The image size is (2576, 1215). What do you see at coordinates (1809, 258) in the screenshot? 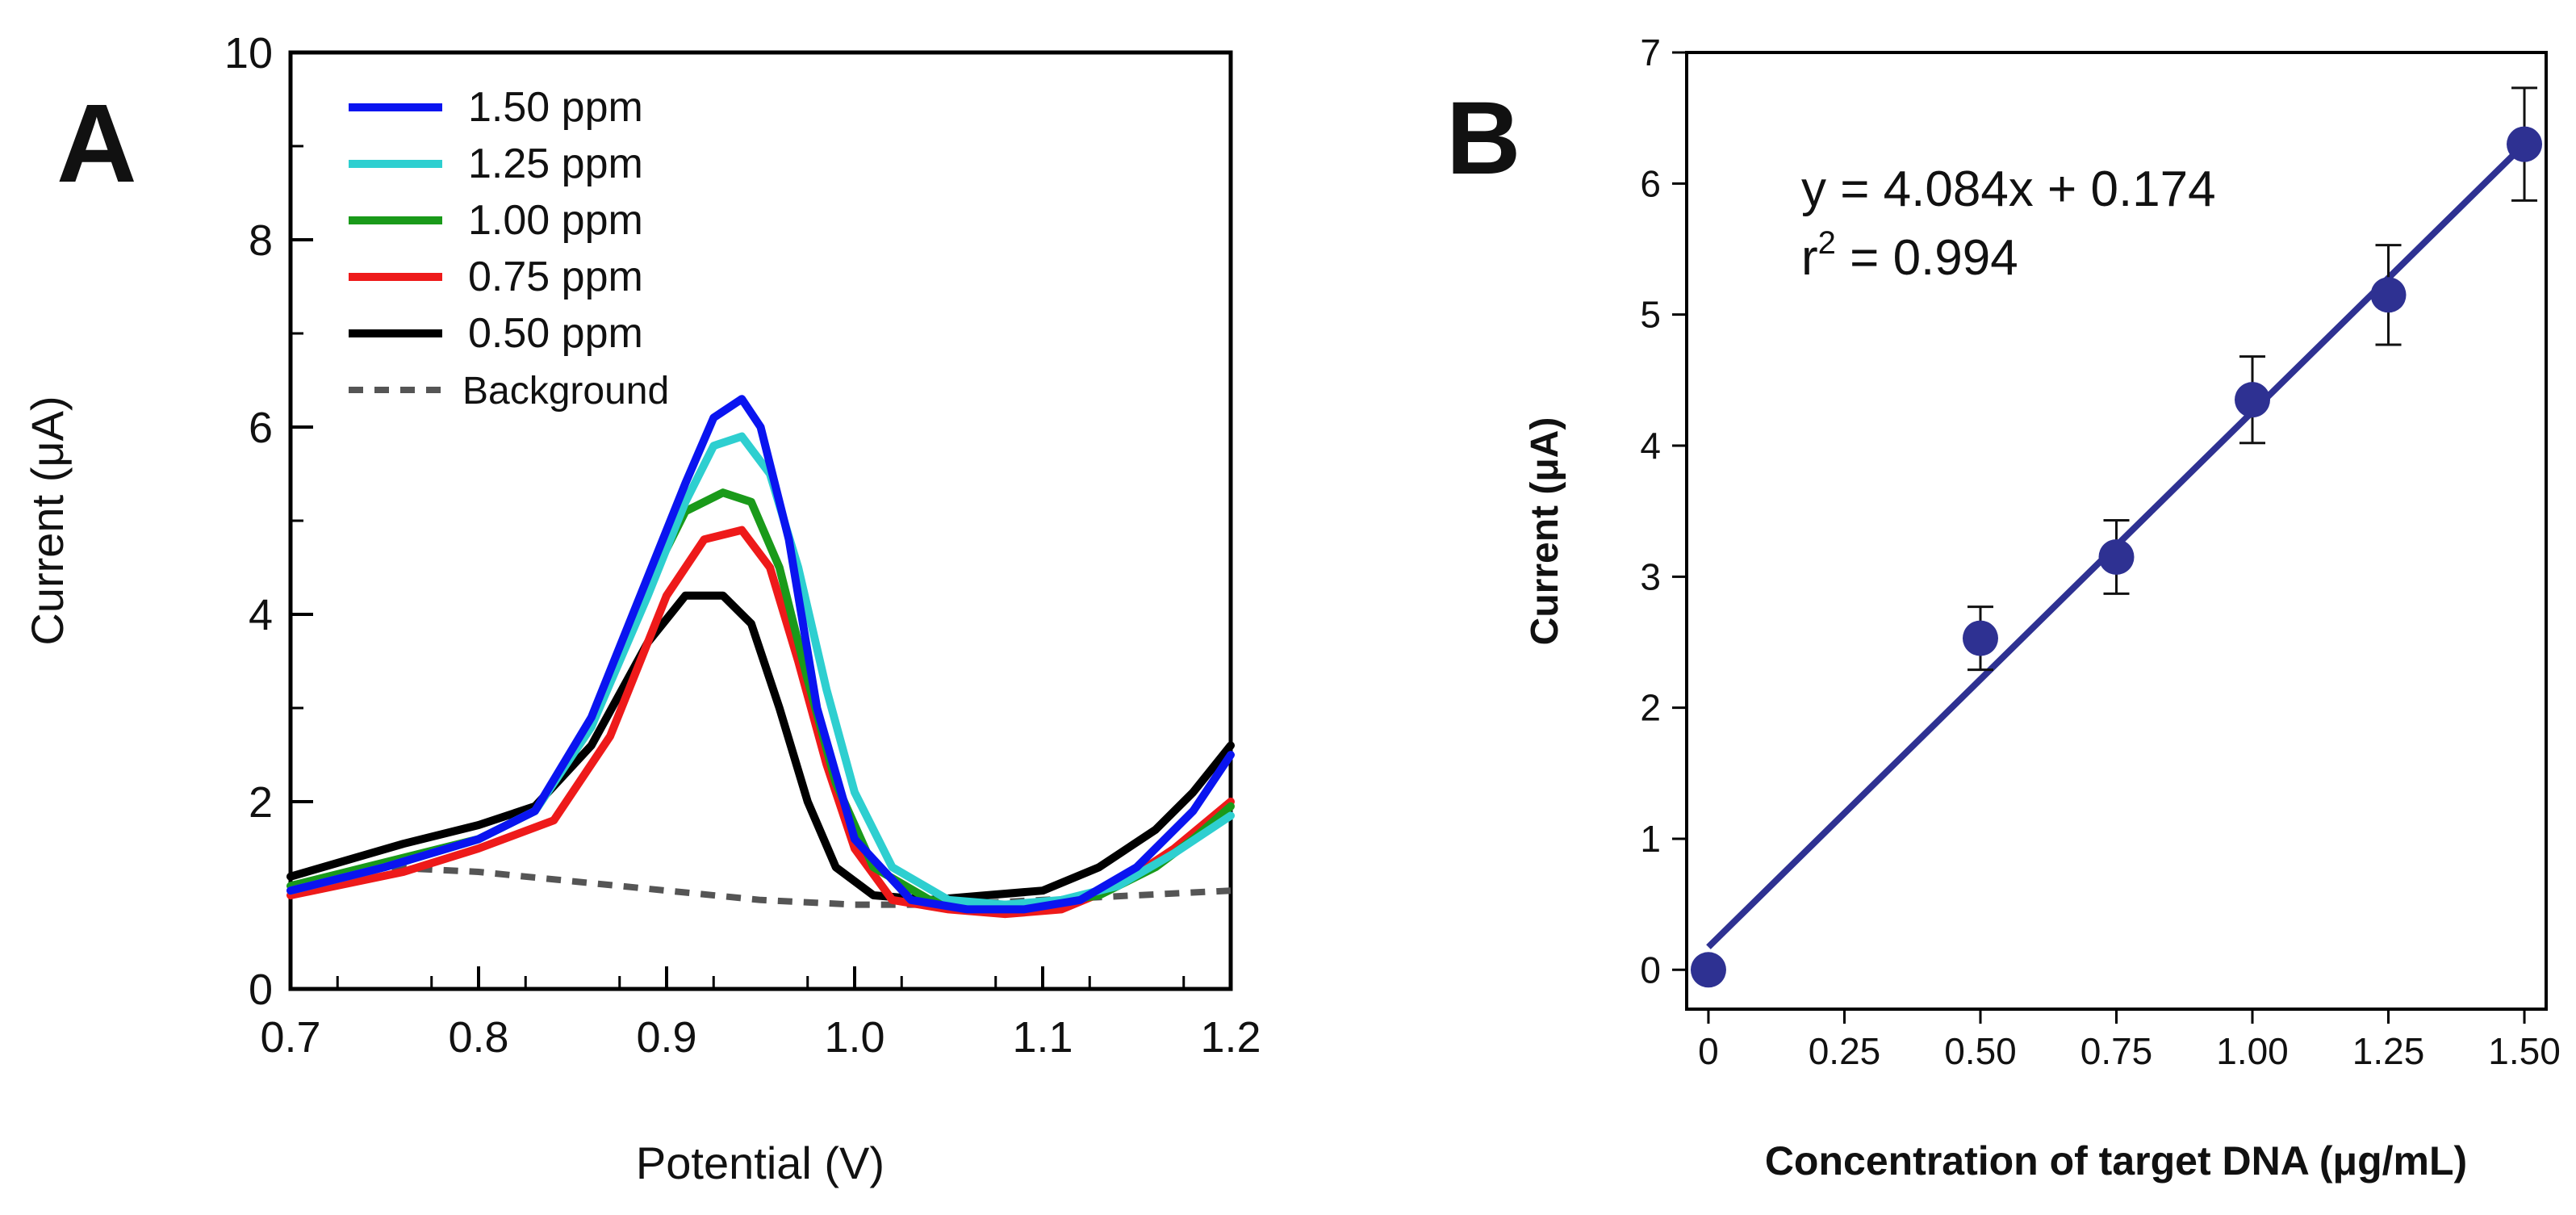
I see `r2-base: r` at bounding box center [1809, 258].